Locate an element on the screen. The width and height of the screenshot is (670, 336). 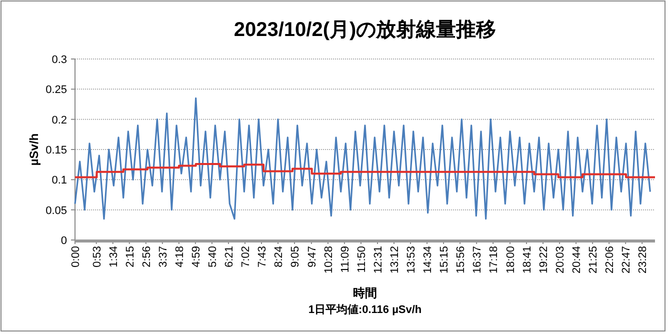
x-tick-label: 18:41 is located at coordinates (528, 260).